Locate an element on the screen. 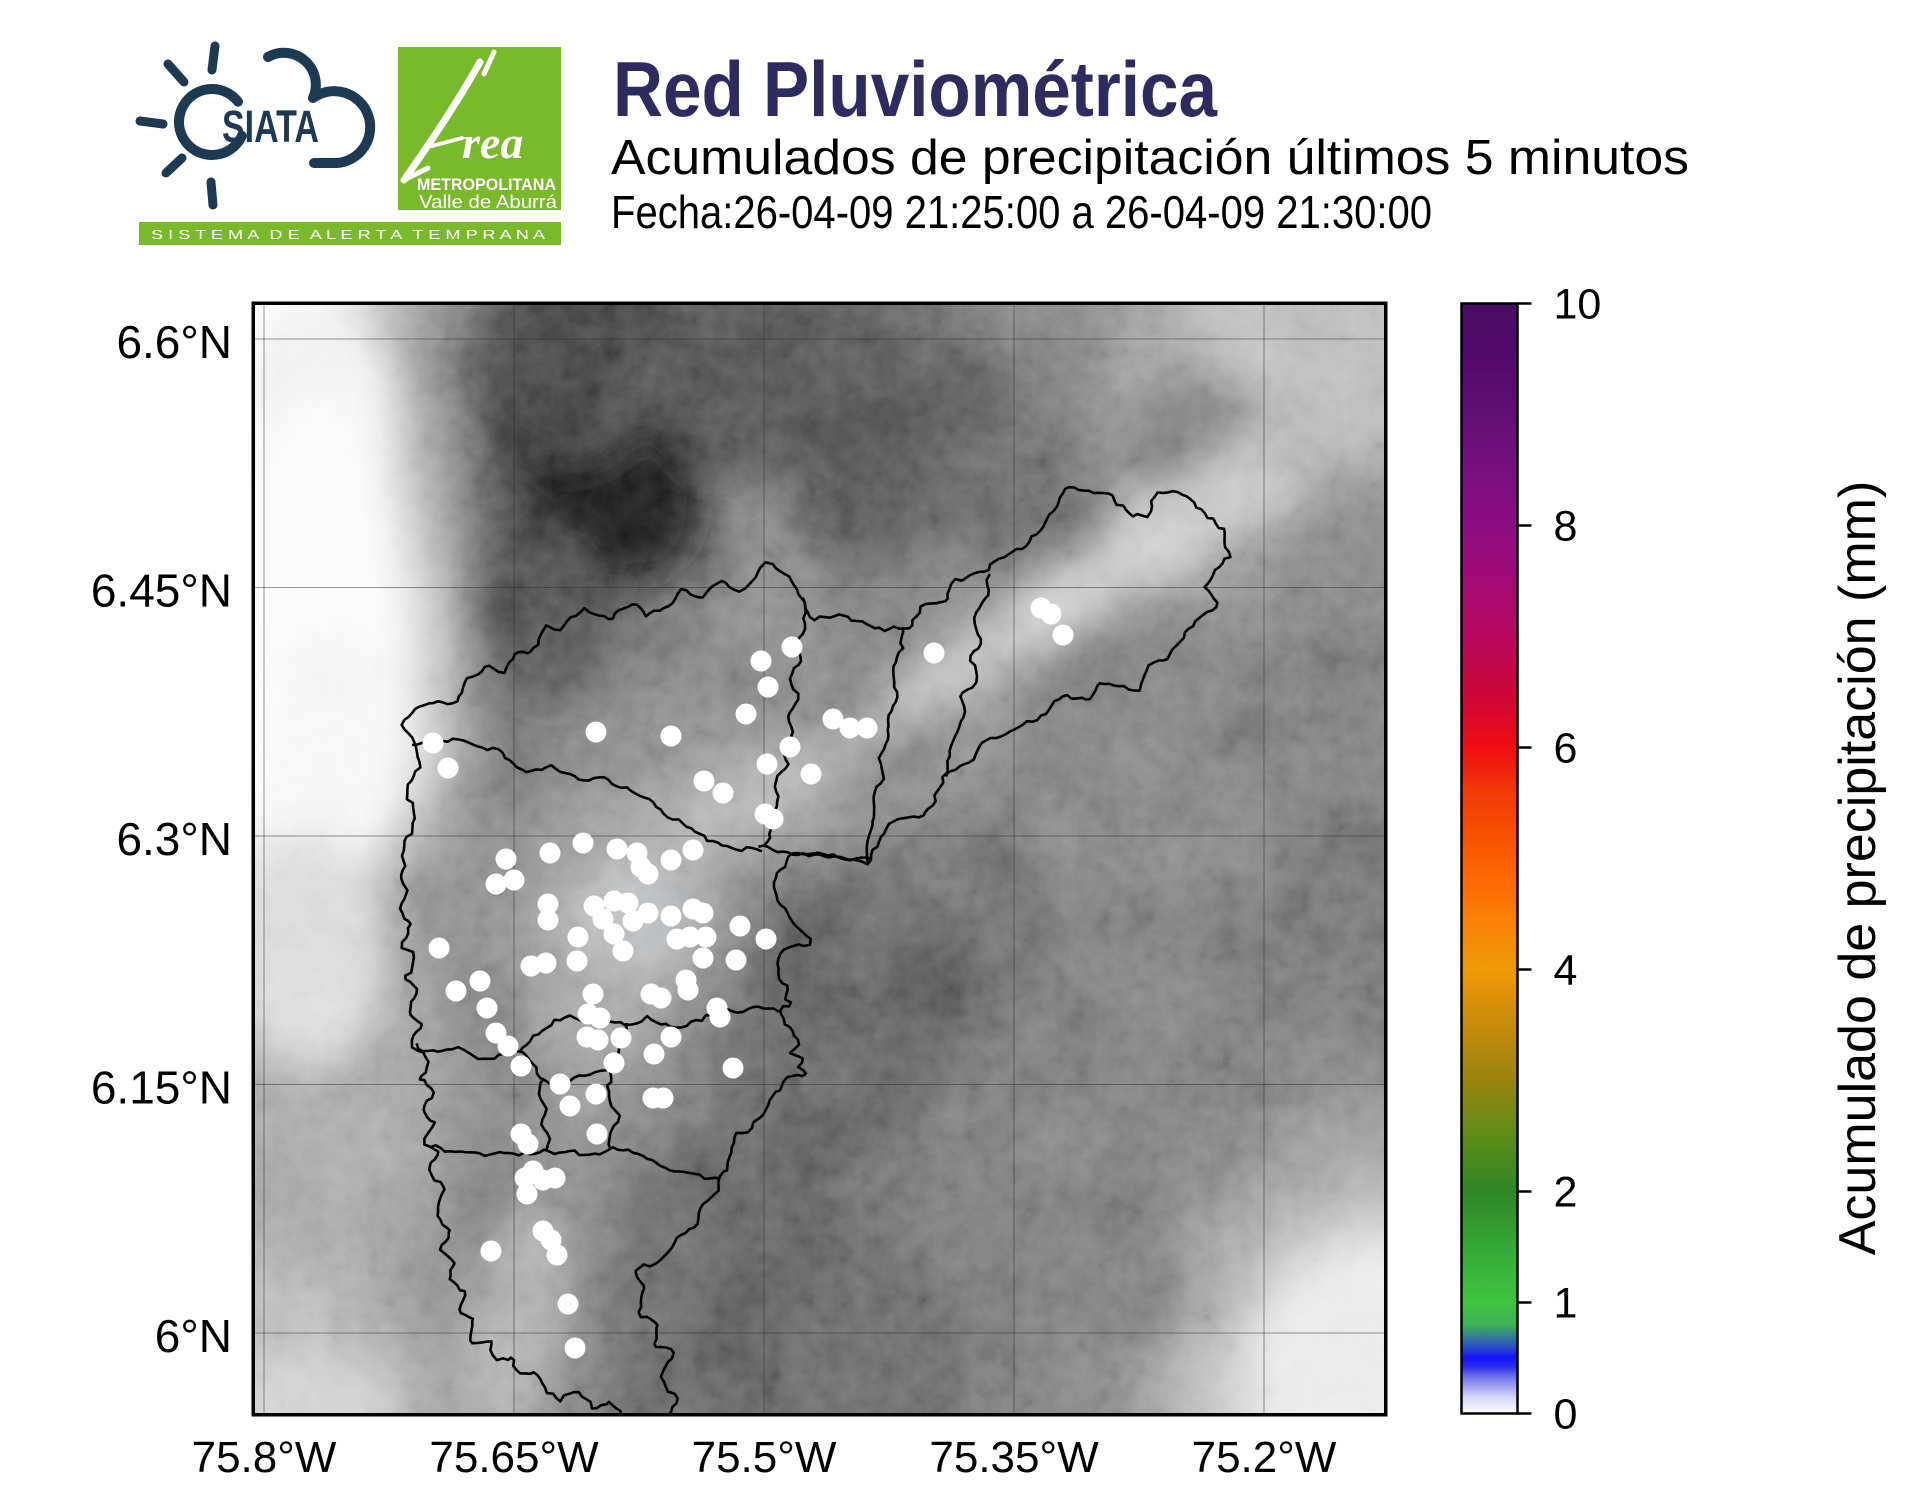 The width and height of the screenshot is (1925, 1506). svg-text: 2 is located at coordinates (1566, 1193).